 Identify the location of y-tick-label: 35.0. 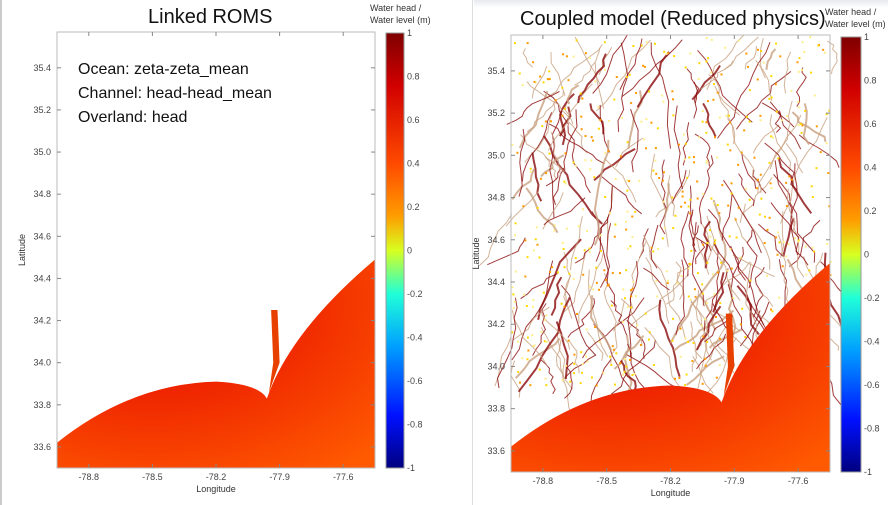
(496, 155).